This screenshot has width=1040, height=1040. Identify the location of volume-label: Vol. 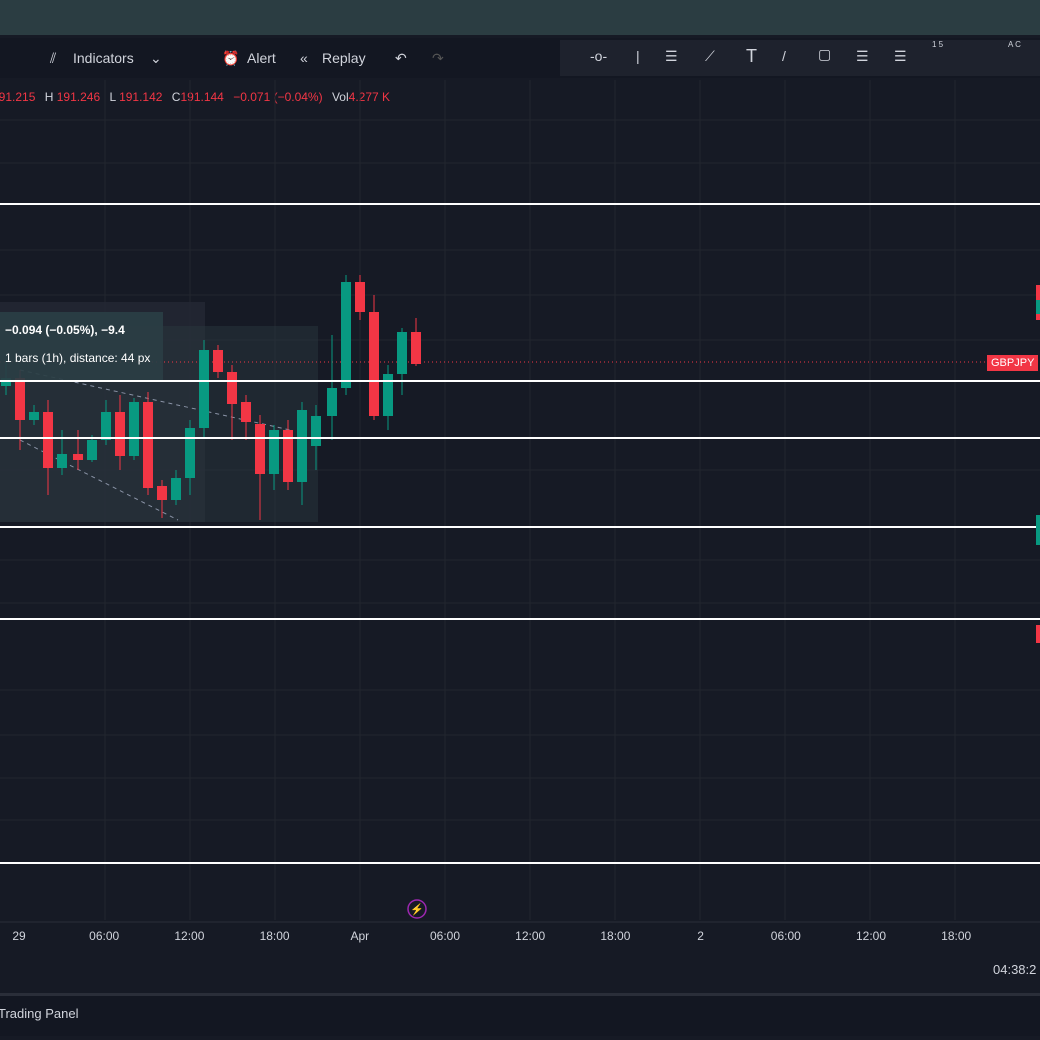
(340, 97).